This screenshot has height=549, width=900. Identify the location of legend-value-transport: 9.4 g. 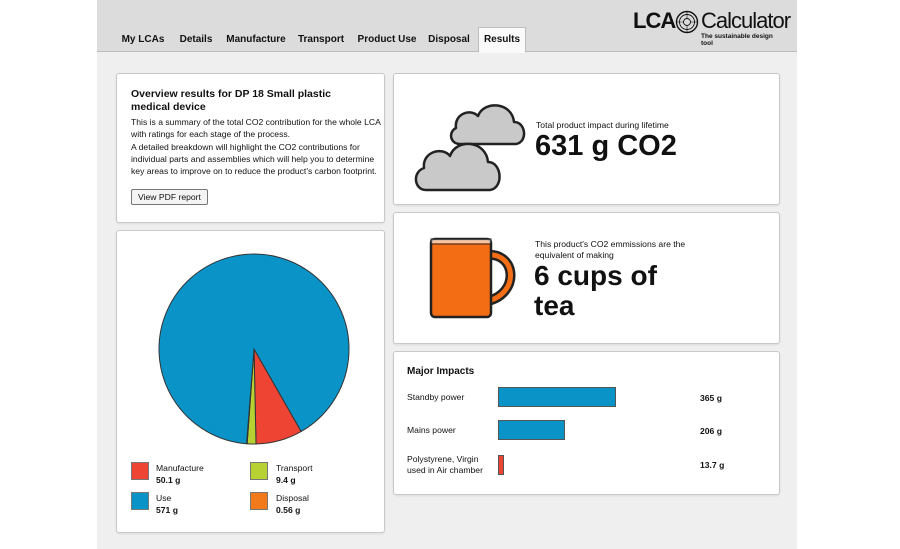
(286, 480).